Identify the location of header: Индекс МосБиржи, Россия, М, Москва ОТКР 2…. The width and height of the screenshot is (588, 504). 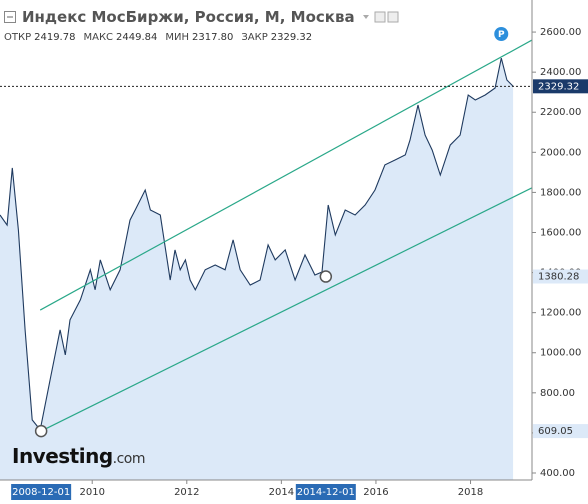
(202, 25).